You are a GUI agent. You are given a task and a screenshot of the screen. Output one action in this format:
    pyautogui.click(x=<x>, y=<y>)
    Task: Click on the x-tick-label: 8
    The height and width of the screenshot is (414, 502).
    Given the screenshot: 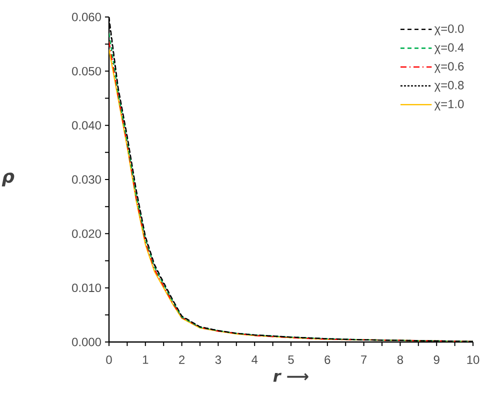 What is the action you would take?
    pyautogui.click(x=400, y=360)
    